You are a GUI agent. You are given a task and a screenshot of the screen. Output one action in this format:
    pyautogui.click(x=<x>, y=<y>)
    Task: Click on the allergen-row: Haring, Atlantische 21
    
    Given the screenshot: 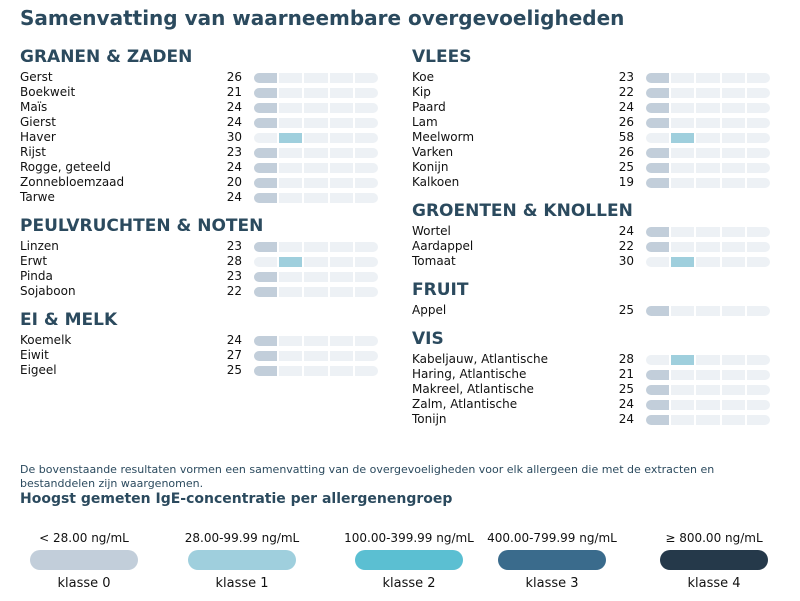 What is the action you would take?
    pyautogui.click(x=592, y=374)
    